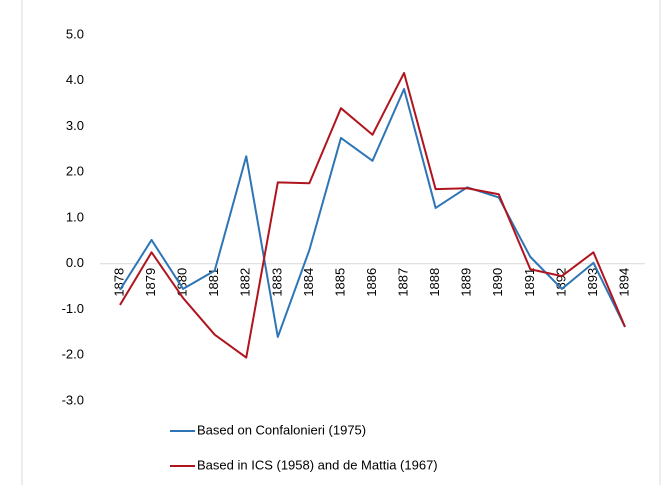 The height and width of the screenshot is (485, 670). What do you see at coordinates (592, 282) in the screenshot?
I see `x-tick-label: 1893` at bounding box center [592, 282].